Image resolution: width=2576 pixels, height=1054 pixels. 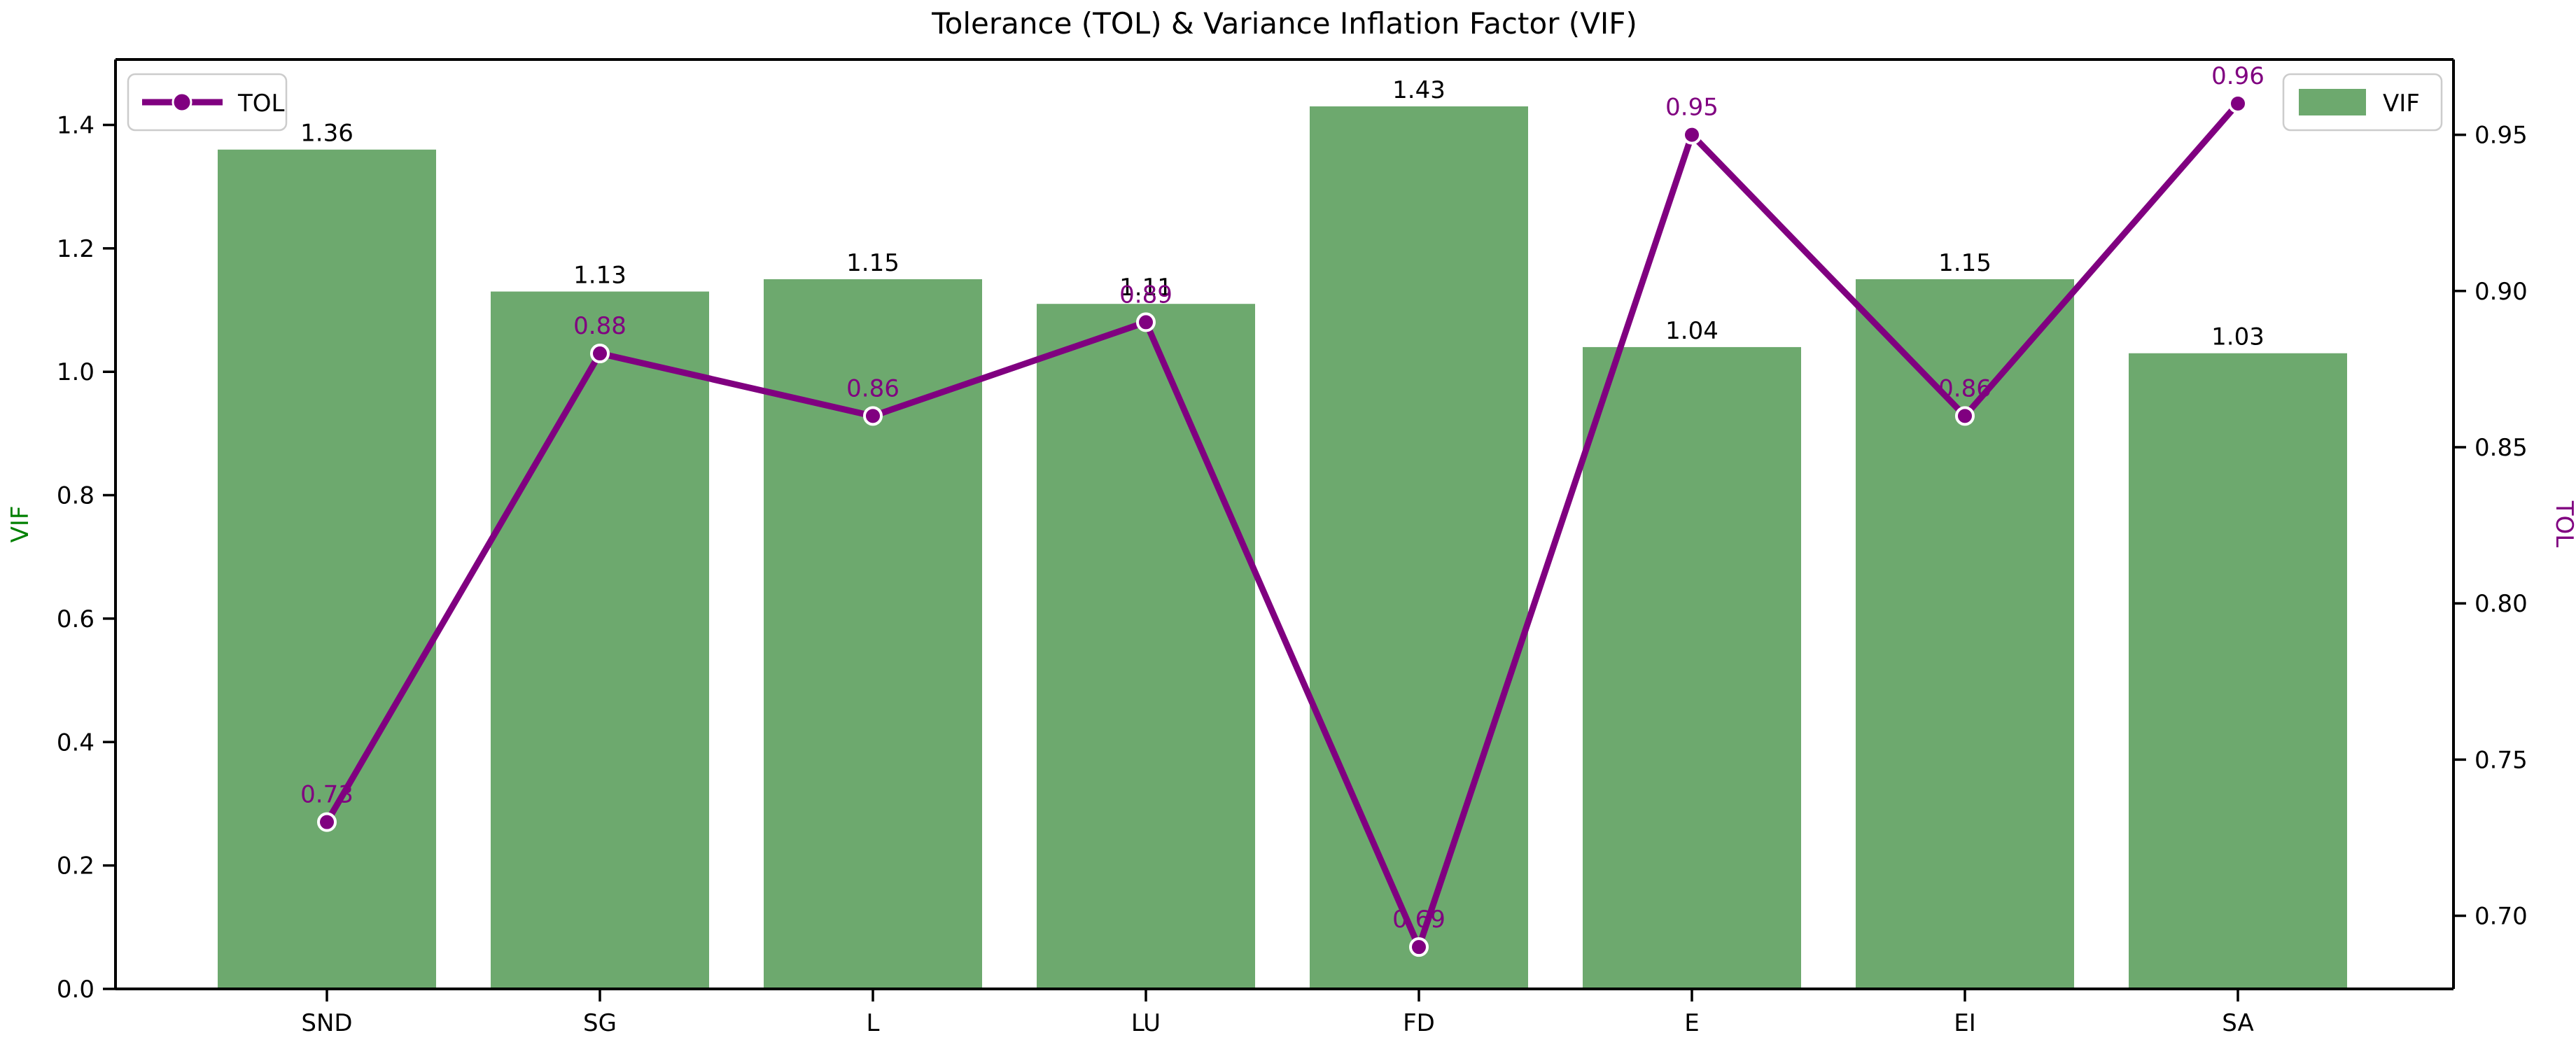 What do you see at coordinates (75, 743) in the screenshot?
I see `left-tick-label: 0.4` at bounding box center [75, 743].